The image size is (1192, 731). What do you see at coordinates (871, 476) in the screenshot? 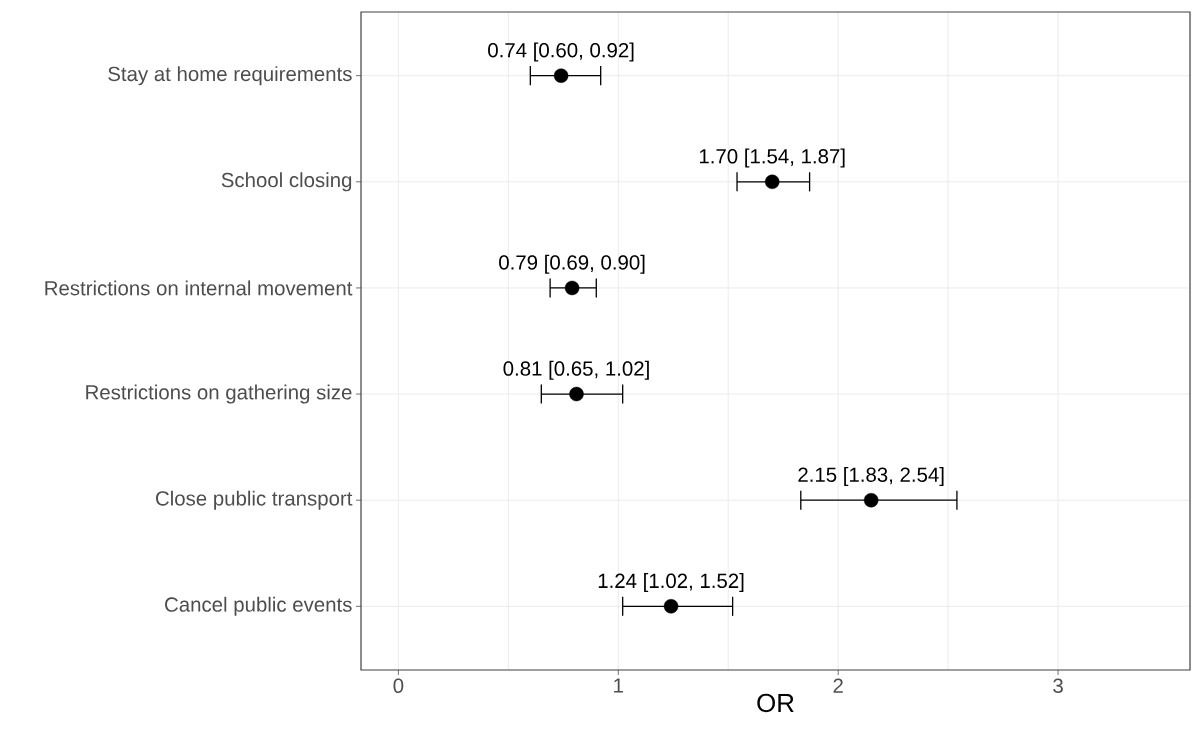
I see `data-label: 2.15 [1.83, 2.54]` at bounding box center [871, 476].